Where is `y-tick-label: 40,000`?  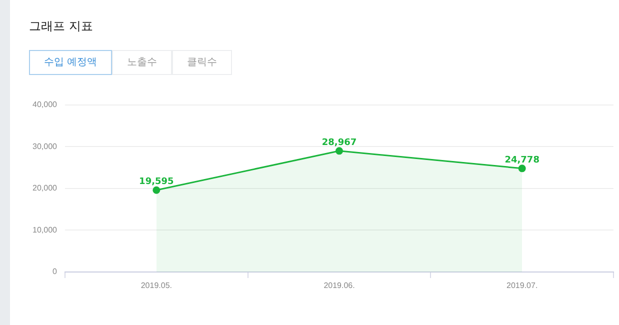 y-tick-label: 40,000 is located at coordinates (45, 105).